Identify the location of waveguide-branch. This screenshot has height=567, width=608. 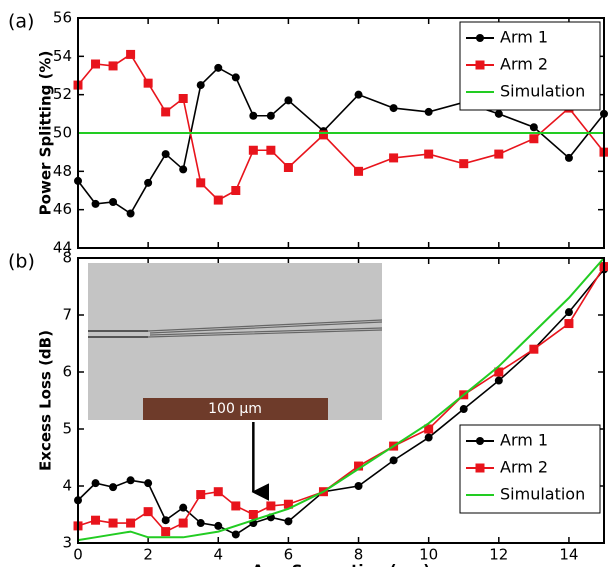
(265, 328).